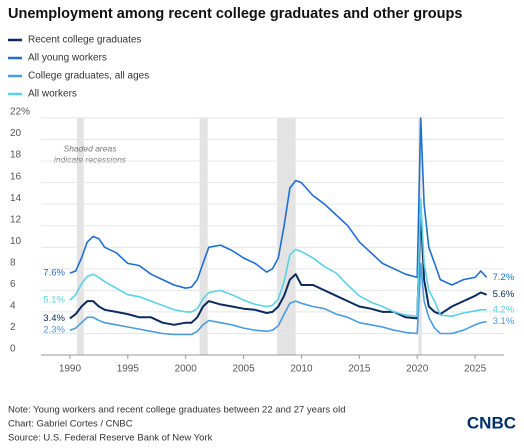 The height and width of the screenshot is (448, 524). Describe the element at coordinates (67, 58) in the screenshot. I see `legend-label: All young workers` at that location.